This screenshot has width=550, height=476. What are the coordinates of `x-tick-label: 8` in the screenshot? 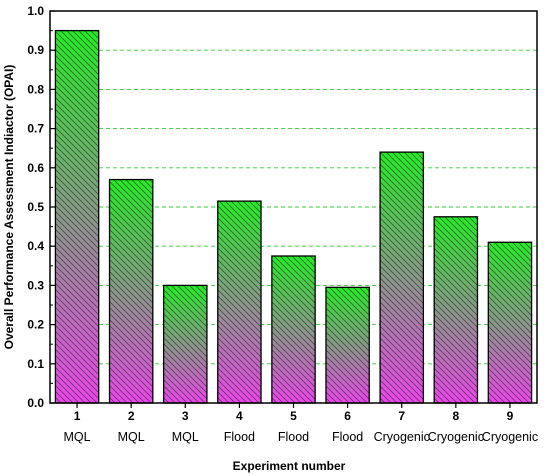 It's located at (455, 416).